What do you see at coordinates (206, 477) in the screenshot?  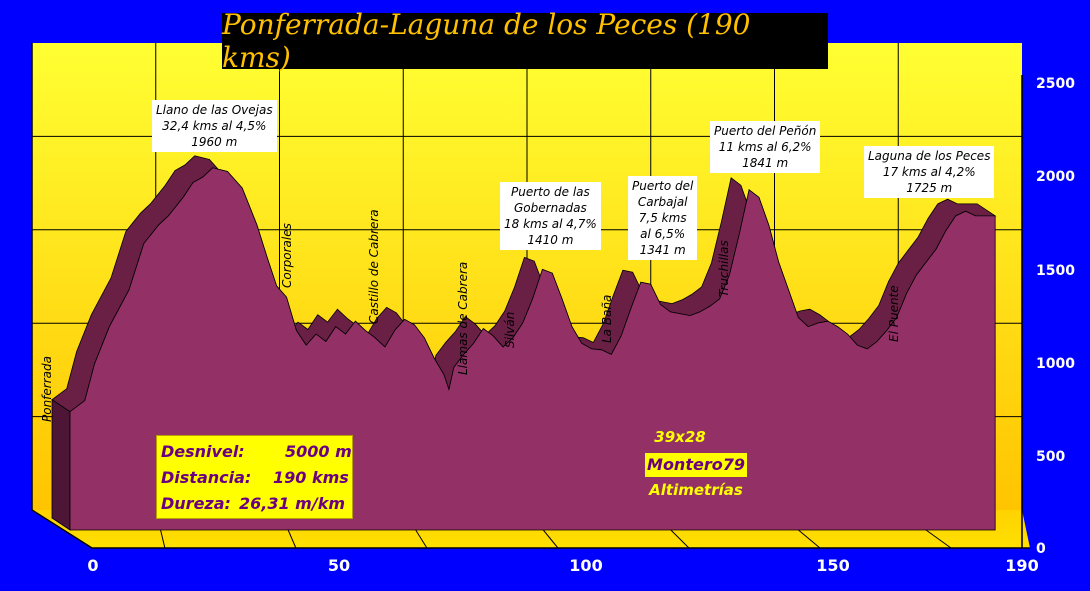 I see `distancia-label: Distancia:` at bounding box center [206, 477].